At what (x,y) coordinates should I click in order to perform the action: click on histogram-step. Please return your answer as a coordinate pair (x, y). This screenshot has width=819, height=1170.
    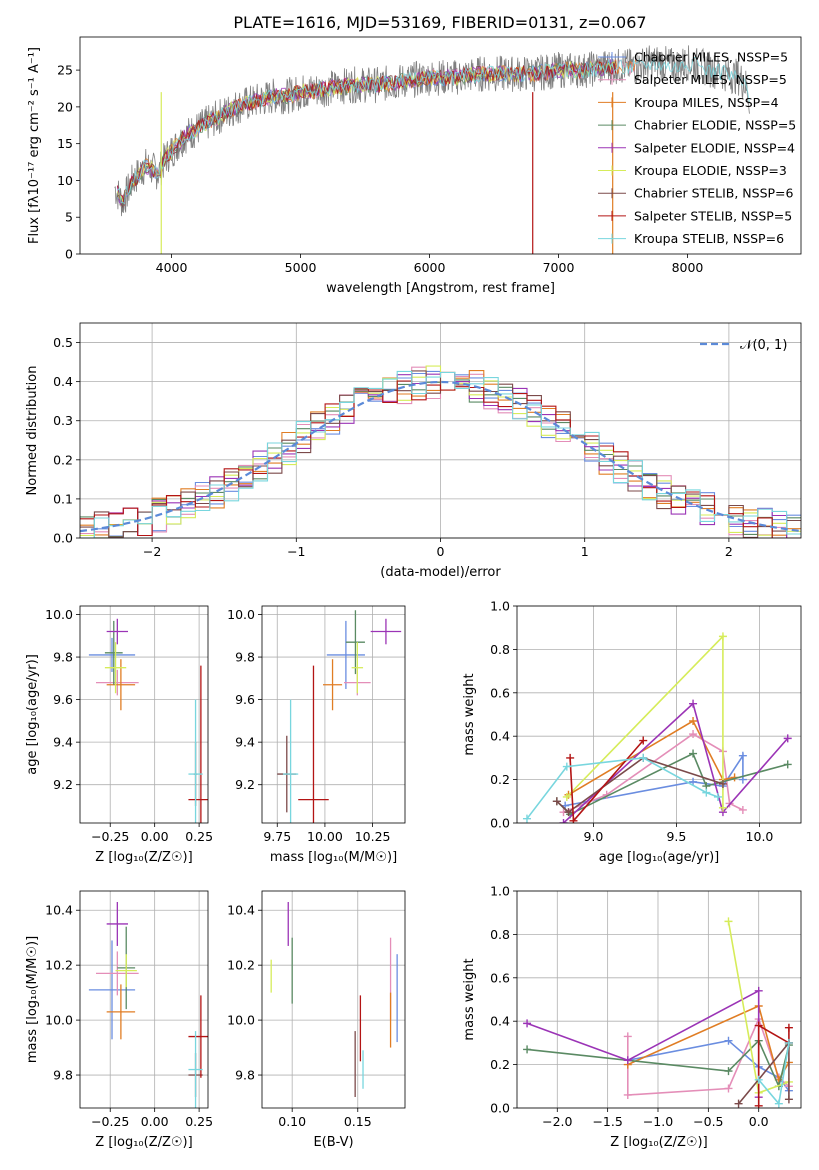
    Looking at the image, I should click on (440, 459).